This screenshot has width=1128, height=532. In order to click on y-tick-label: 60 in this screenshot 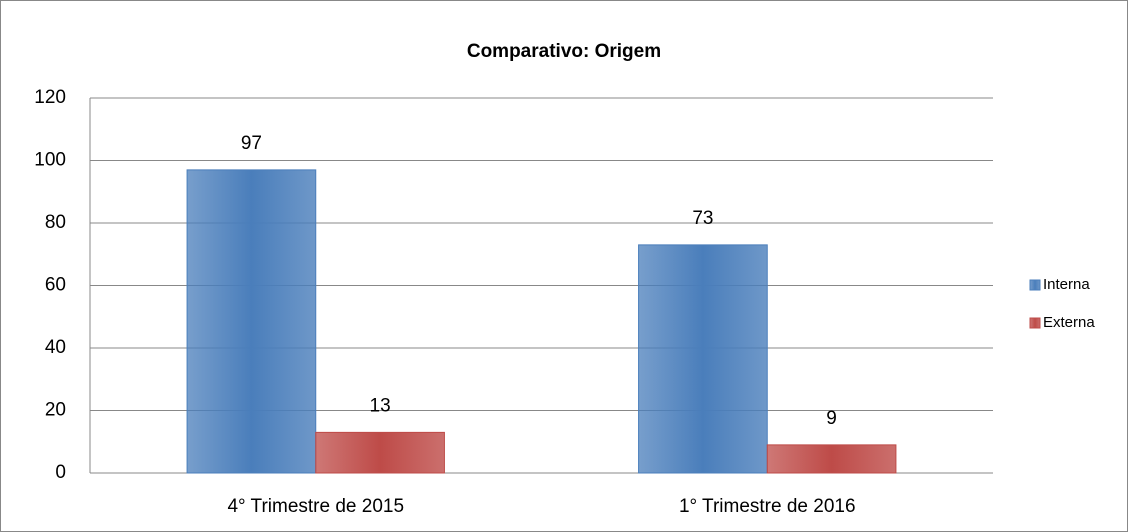, I will do `click(55, 285)`.